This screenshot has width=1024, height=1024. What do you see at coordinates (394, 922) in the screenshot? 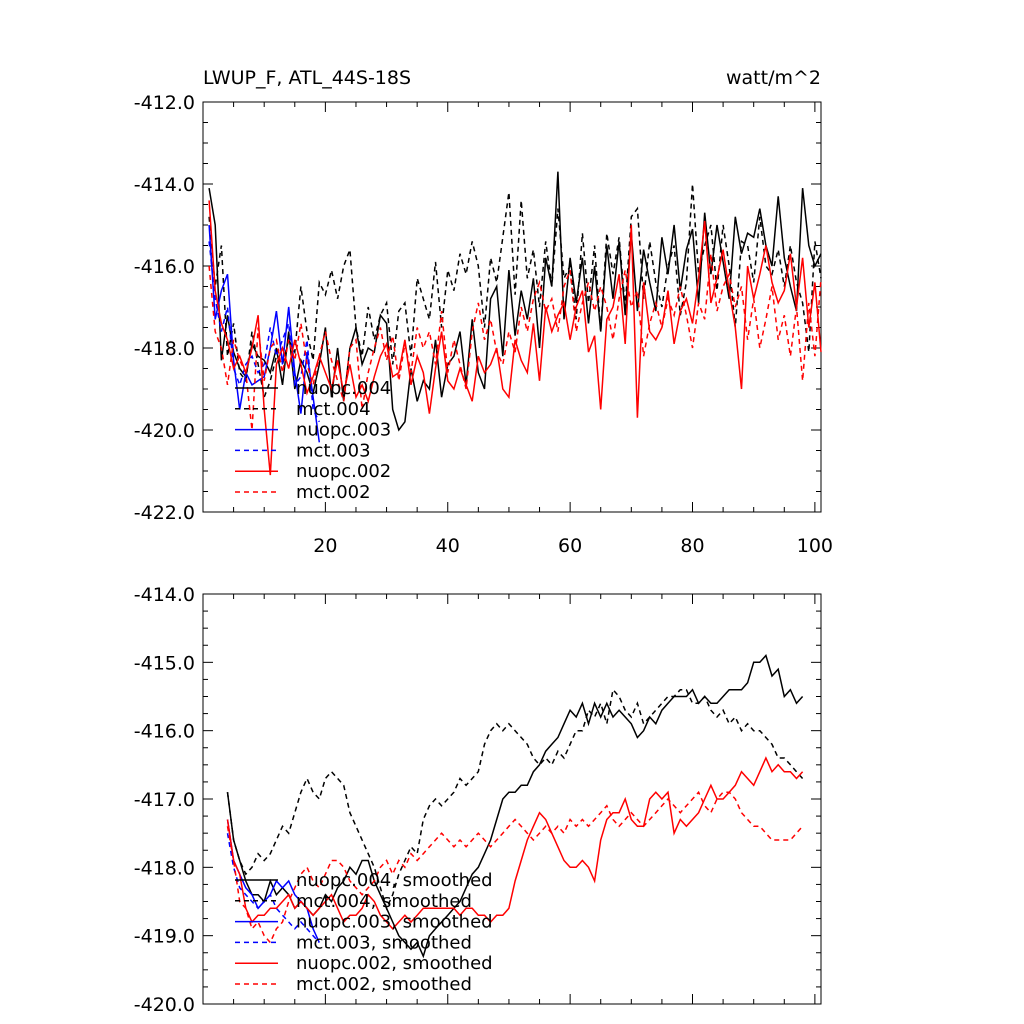
I see `bottom-legend-label-3: nuopc.003, smoothed` at bounding box center [394, 922].